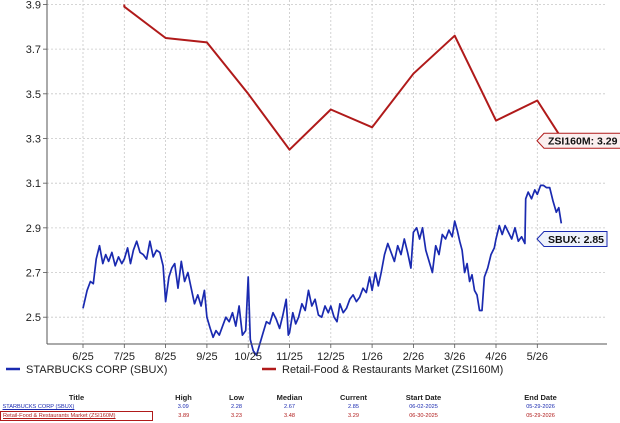  What do you see at coordinates (183, 397) in the screenshot?
I see `col-header-high: High` at bounding box center [183, 397].